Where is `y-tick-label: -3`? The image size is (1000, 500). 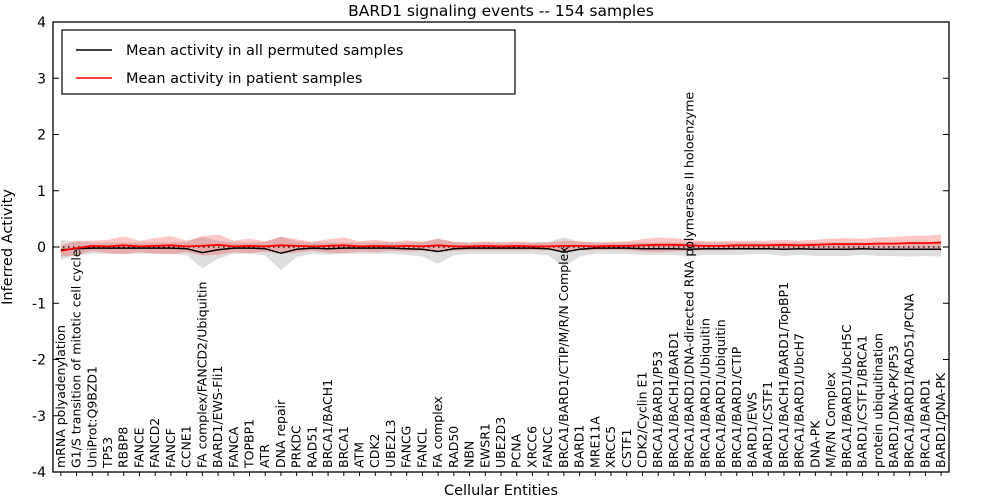 y-tick-label: -3 is located at coordinates (39, 417).